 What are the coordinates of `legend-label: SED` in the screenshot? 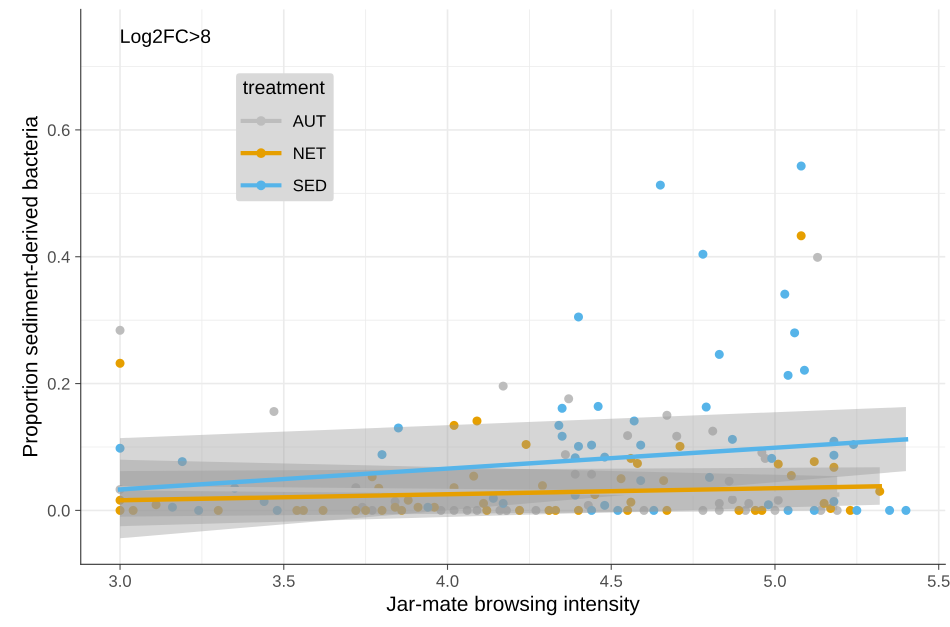 It's located at (309, 186).